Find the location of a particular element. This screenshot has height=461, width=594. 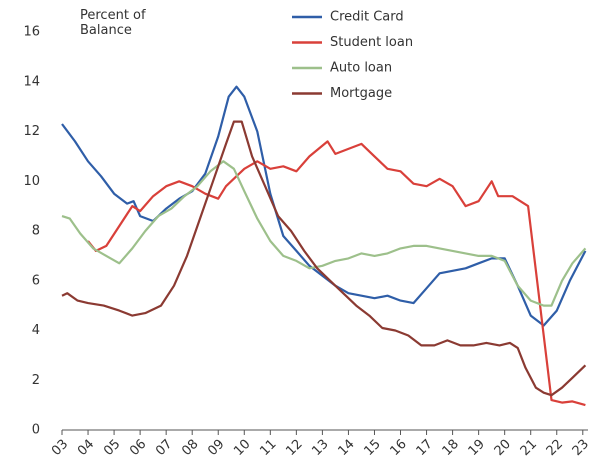

x-tick-label: 05 is located at coordinates (112, 448).